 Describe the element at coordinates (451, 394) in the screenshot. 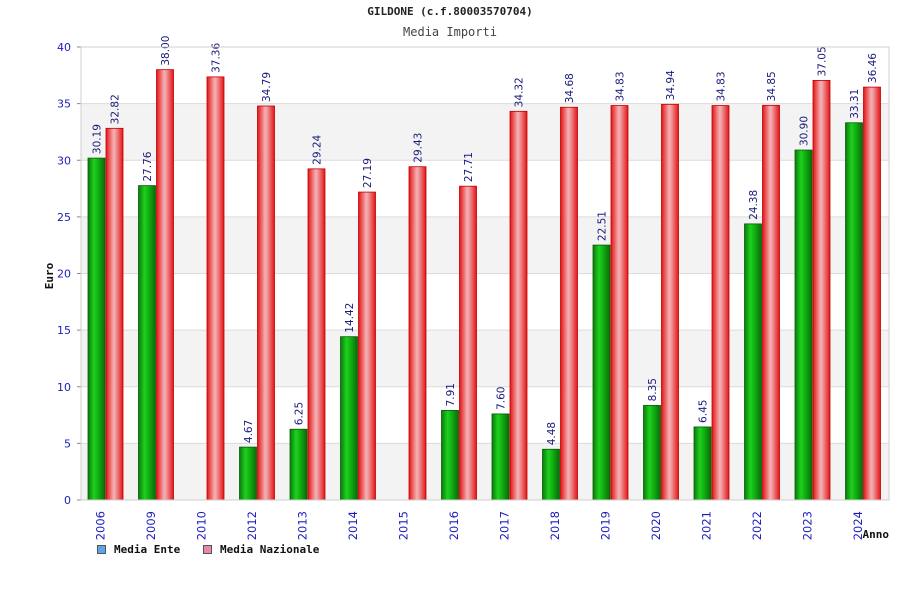

I see `data-label: 7.91` at that location.